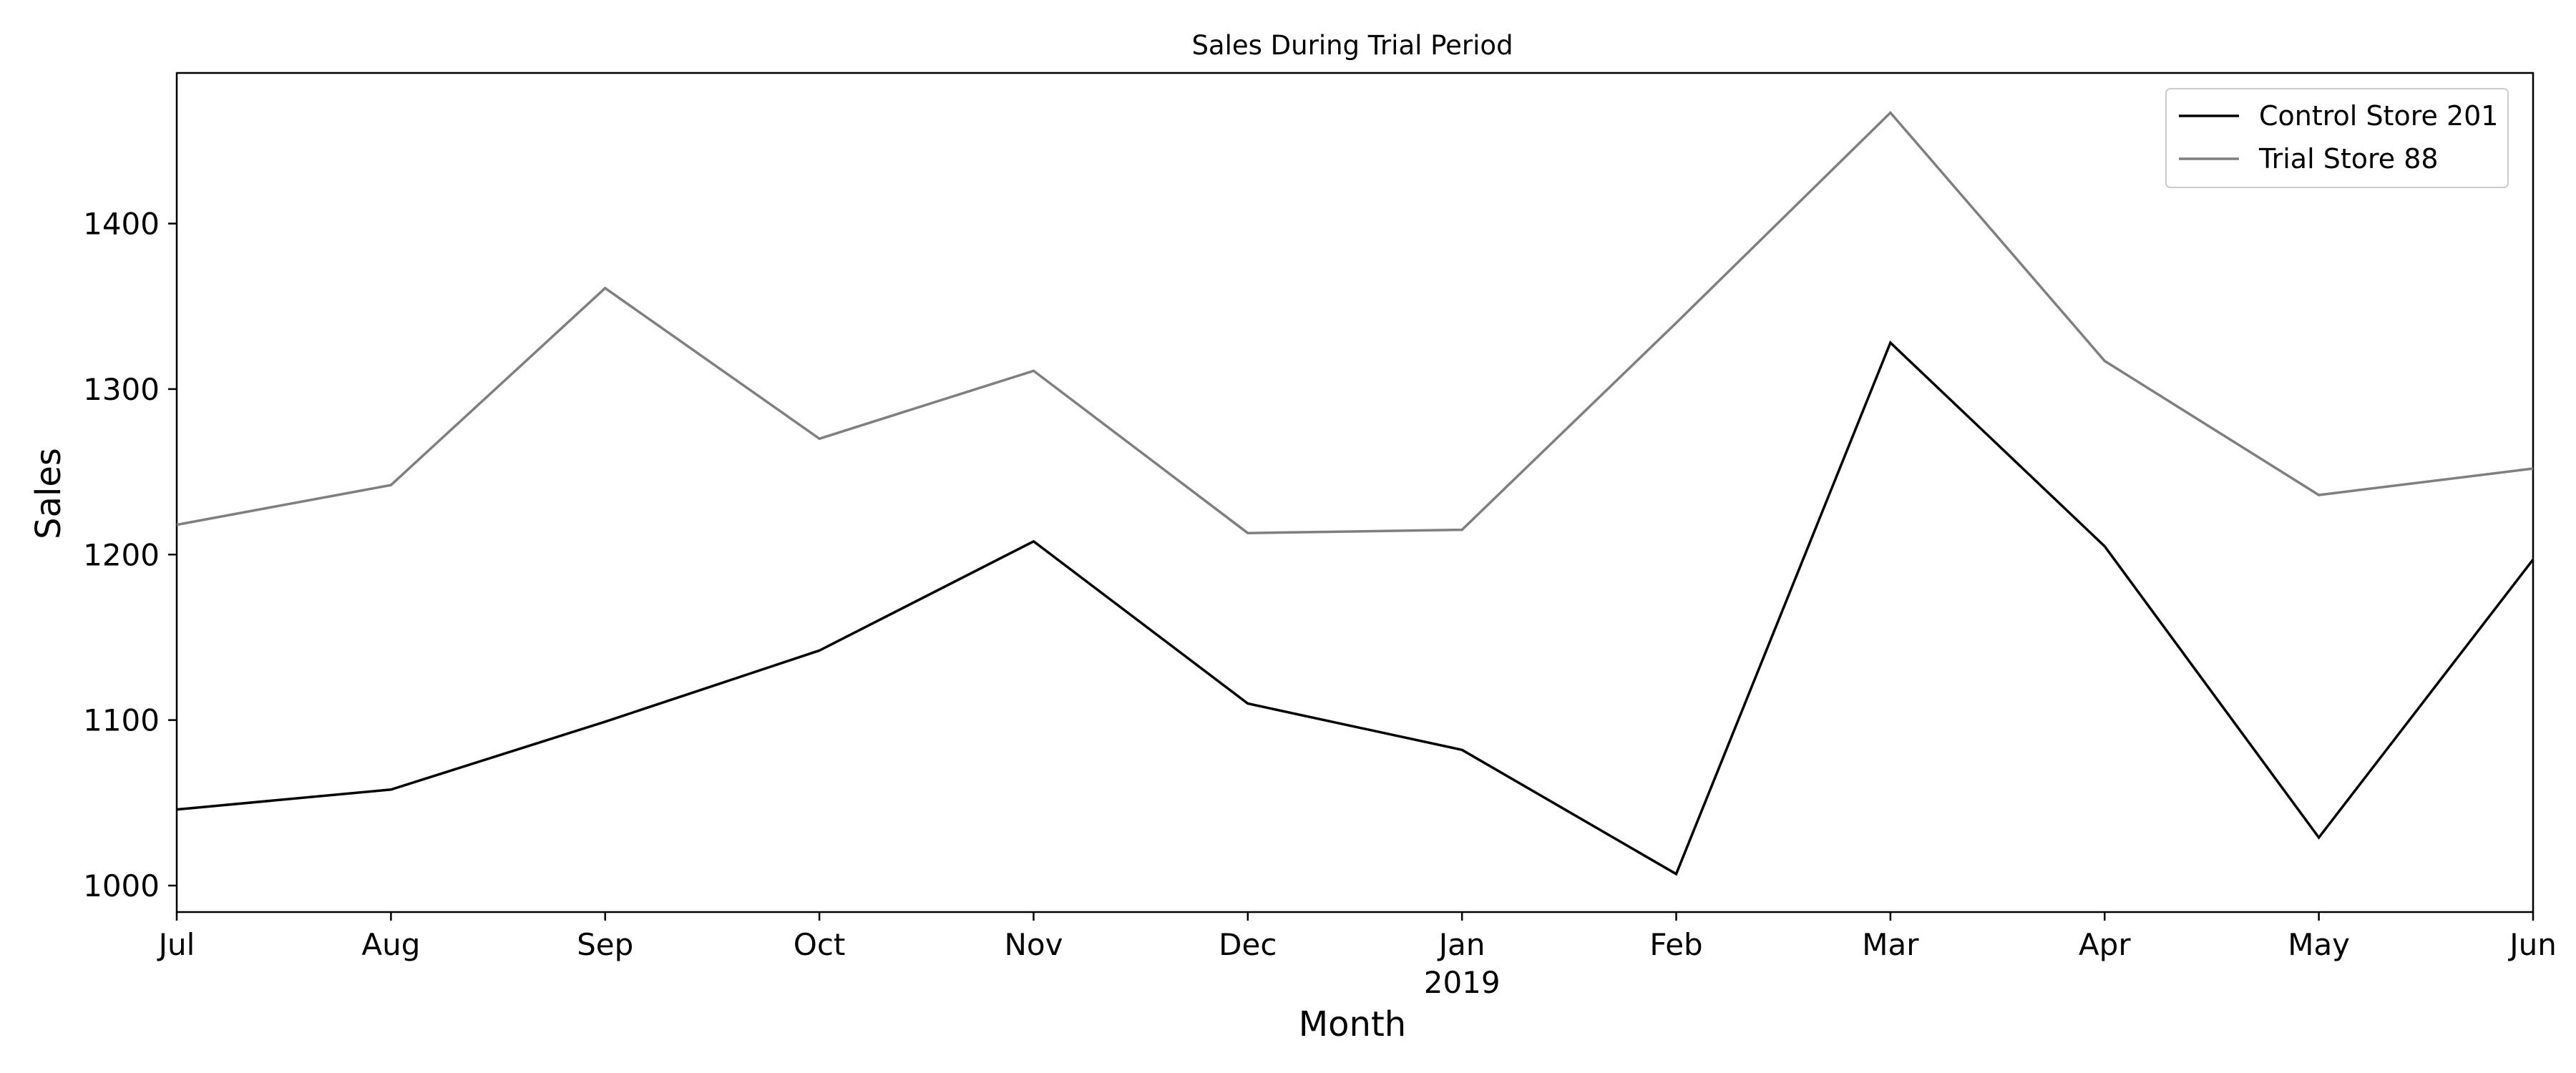  I want to click on x-tick-label: May, so click(2319, 945).